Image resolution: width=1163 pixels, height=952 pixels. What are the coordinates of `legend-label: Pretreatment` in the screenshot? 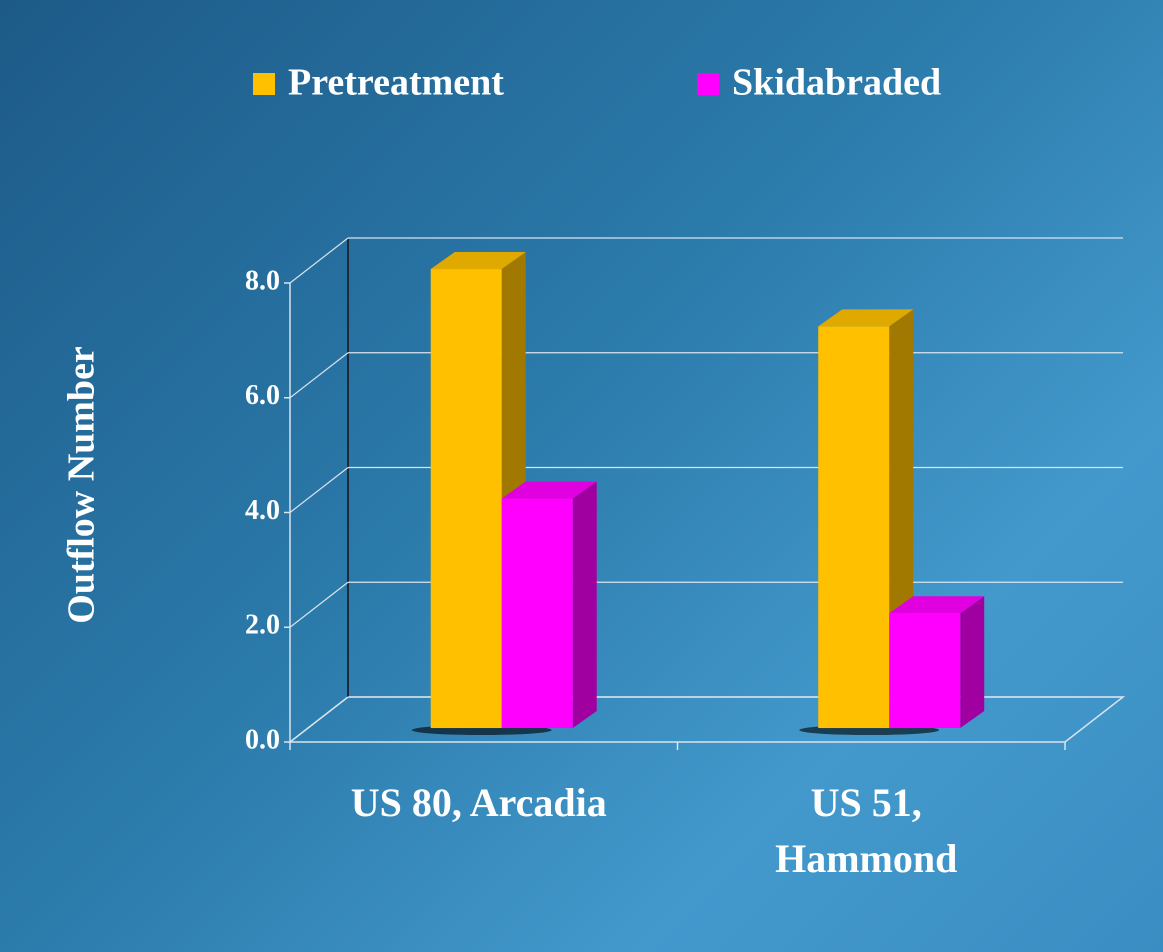 It's located at (396, 83).